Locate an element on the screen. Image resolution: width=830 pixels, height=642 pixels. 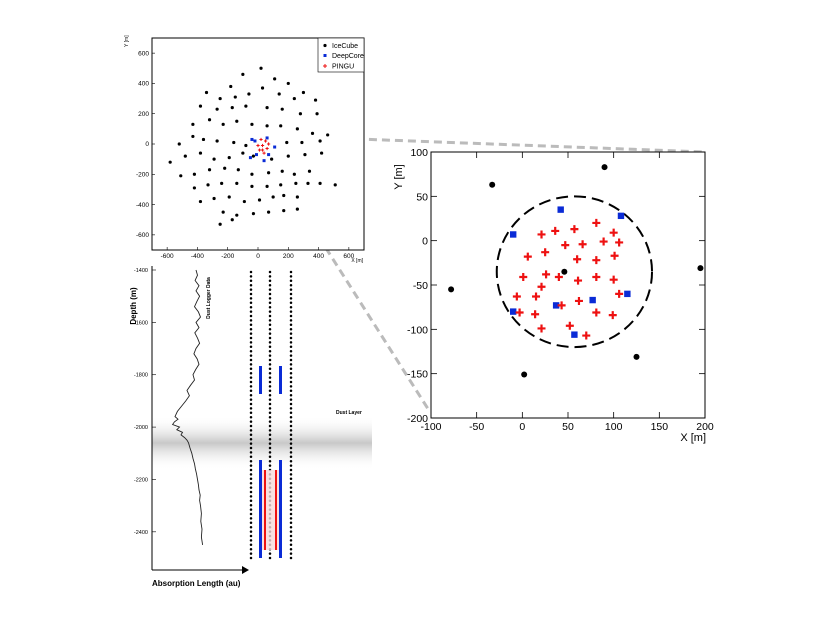
pingu-string-left is located at coordinates (265, 510).